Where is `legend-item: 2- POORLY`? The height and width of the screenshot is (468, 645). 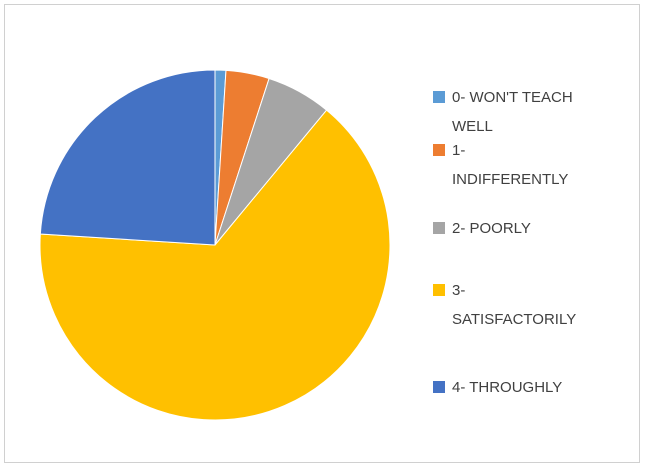
legend-item: 2- POORLY is located at coordinates (508, 228).